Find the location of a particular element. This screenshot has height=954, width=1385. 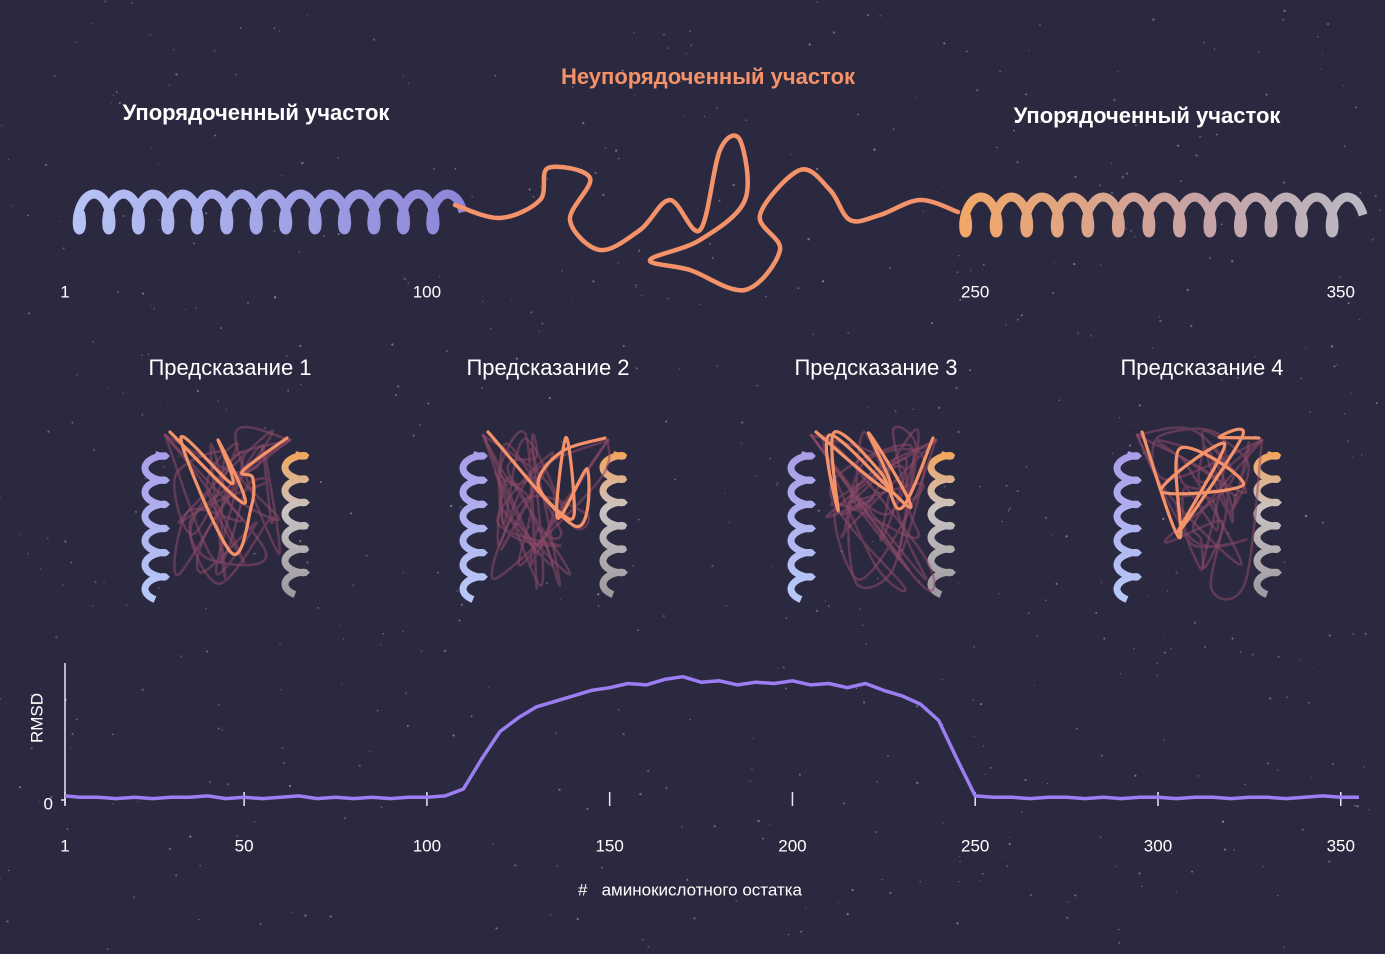

x-tick-label: 250 is located at coordinates (975, 845).